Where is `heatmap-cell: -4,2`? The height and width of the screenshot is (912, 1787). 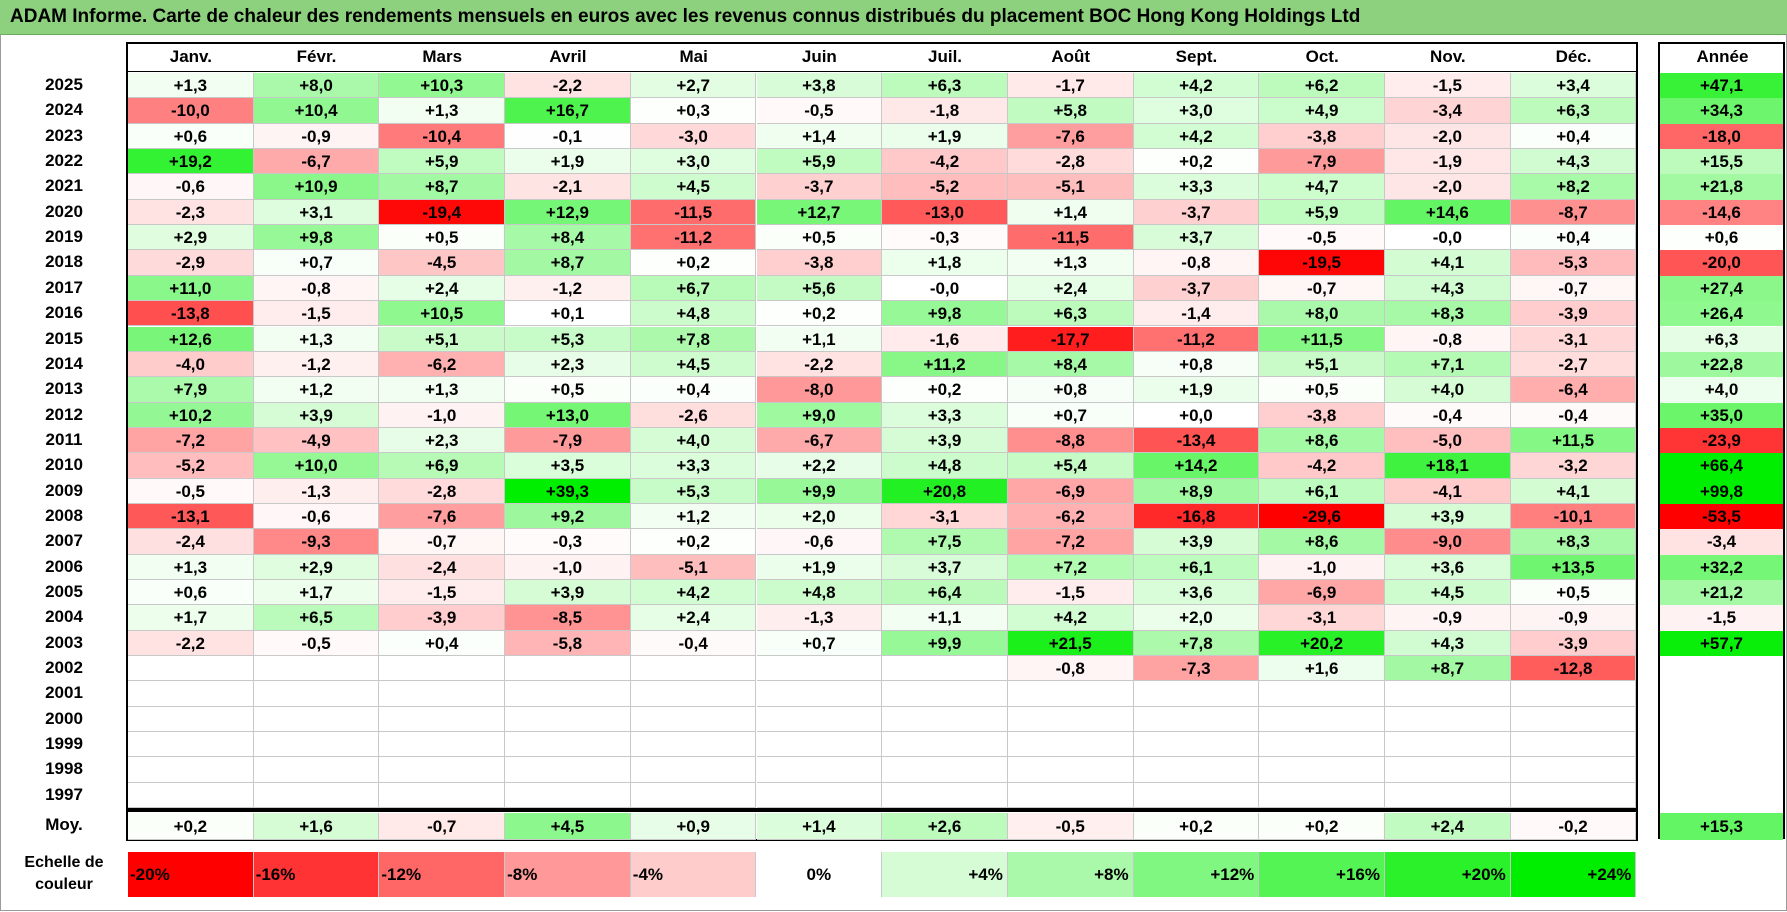
heatmap-cell: -4,2 is located at coordinates (945, 162).